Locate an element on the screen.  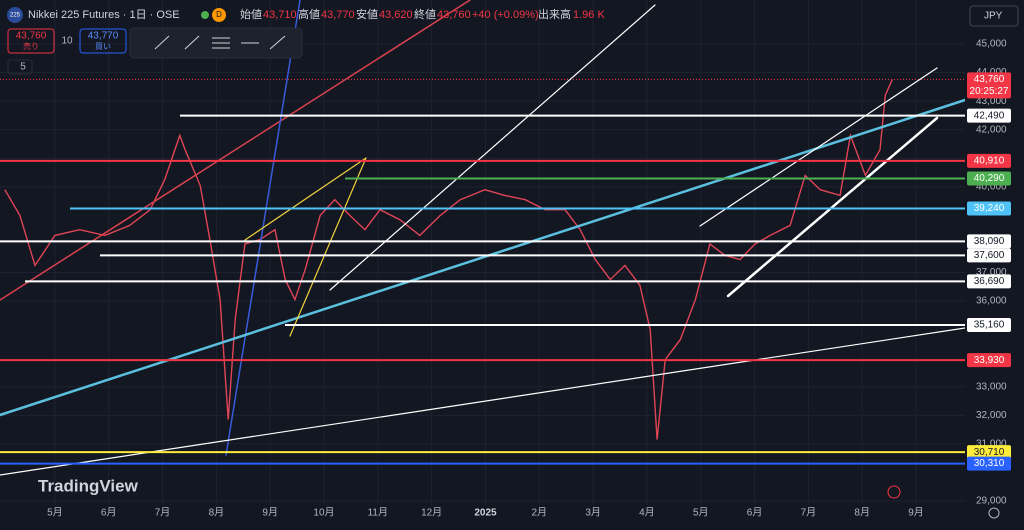
ohlc-value: 43,620 is located at coordinates (396, 15).